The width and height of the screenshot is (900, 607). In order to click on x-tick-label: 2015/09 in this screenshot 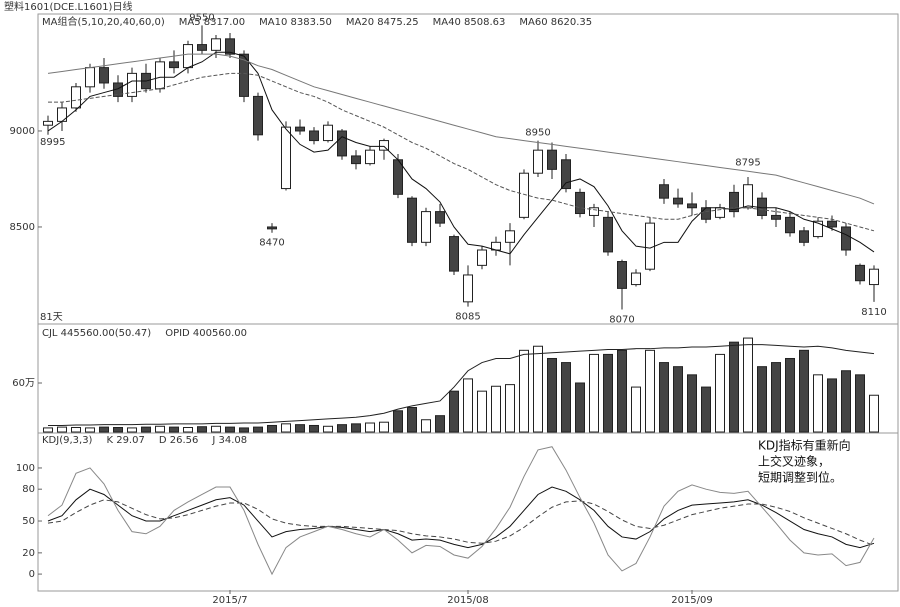, I will do `click(692, 600)`.